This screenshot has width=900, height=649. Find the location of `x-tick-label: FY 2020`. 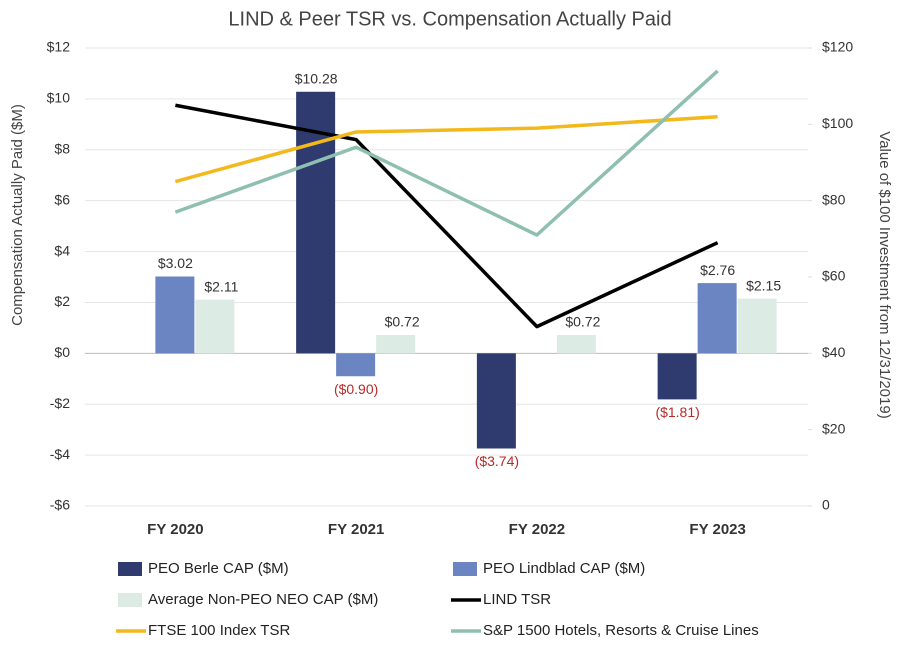

x-tick-label: FY 2020 is located at coordinates (175, 529).